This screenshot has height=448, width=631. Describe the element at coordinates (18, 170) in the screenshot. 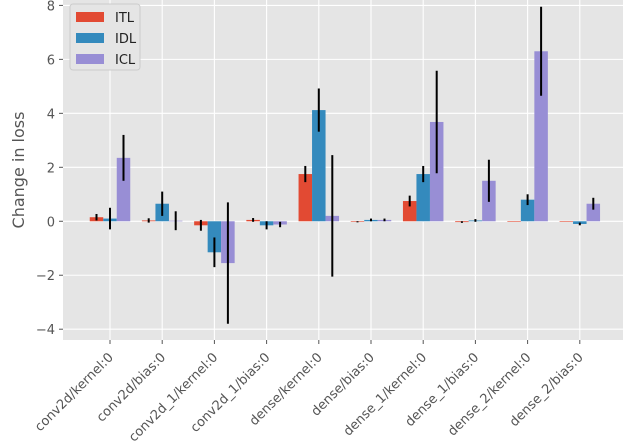

I see `y-axis-label: Change in loss` at that location.